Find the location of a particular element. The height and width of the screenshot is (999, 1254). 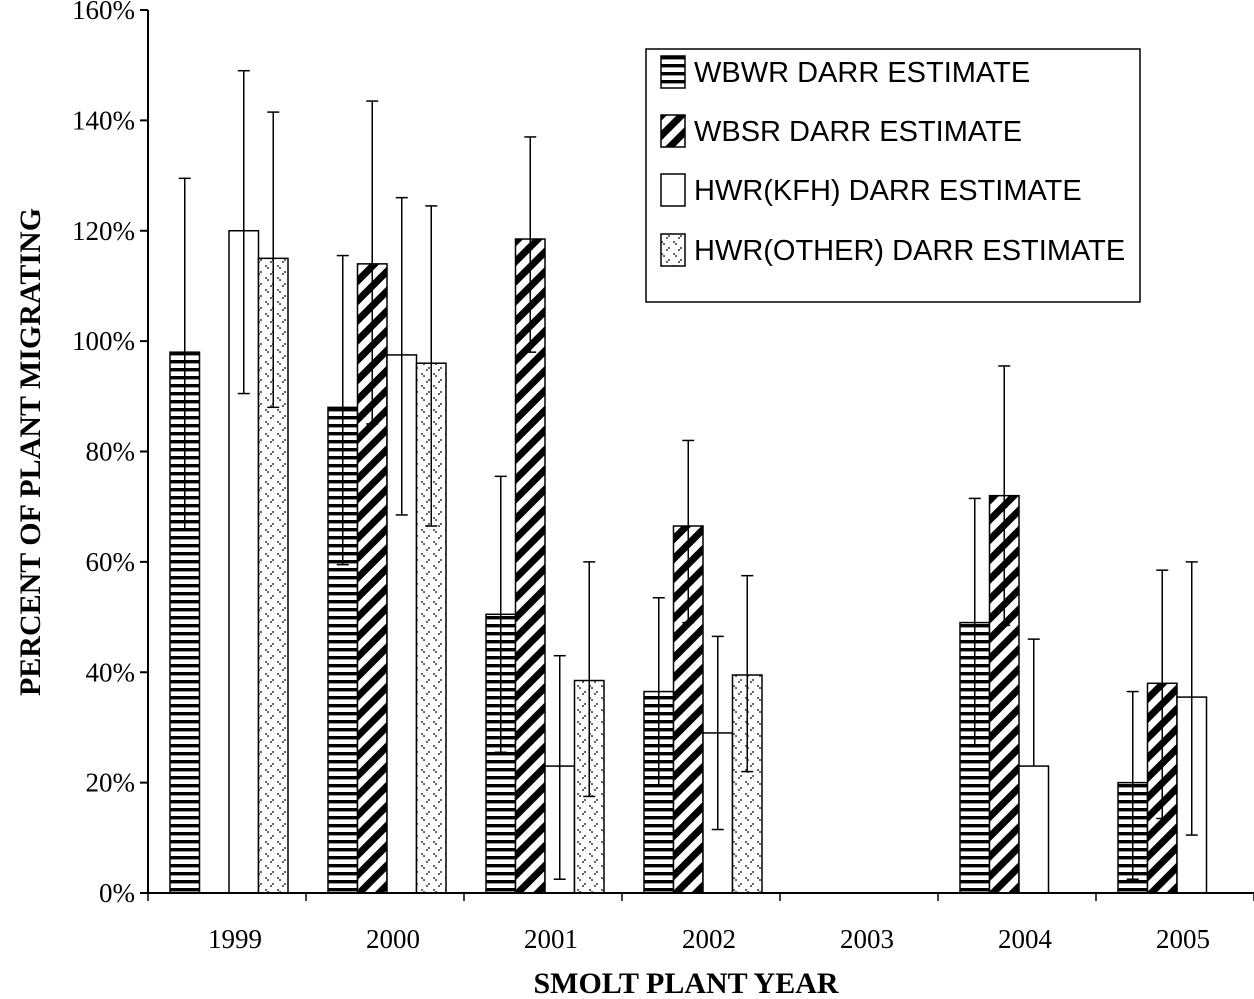

legend-label: HWR(OTHER) DARR ESTIMATE is located at coordinates (909, 251).